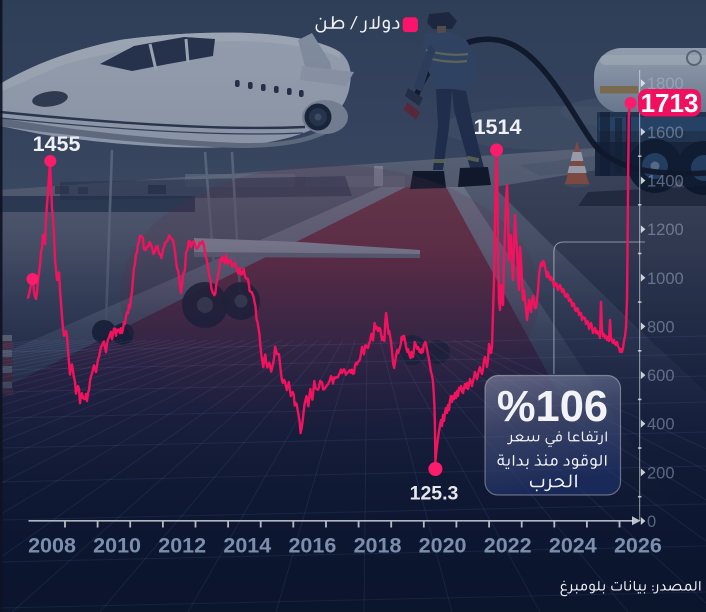  What do you see at coordinates (552, 407) in the screenshot?
I see `svg-text: %106` at bounding box center [552, 407].